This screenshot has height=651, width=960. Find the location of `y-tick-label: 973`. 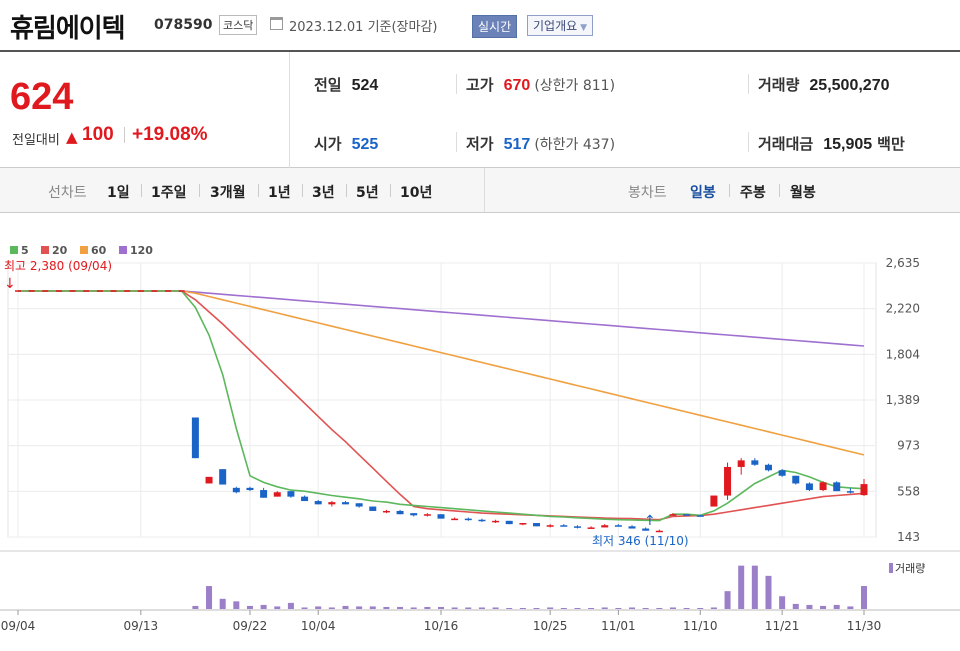

y-tick-label: 973 is located at coordinates (908, 446).